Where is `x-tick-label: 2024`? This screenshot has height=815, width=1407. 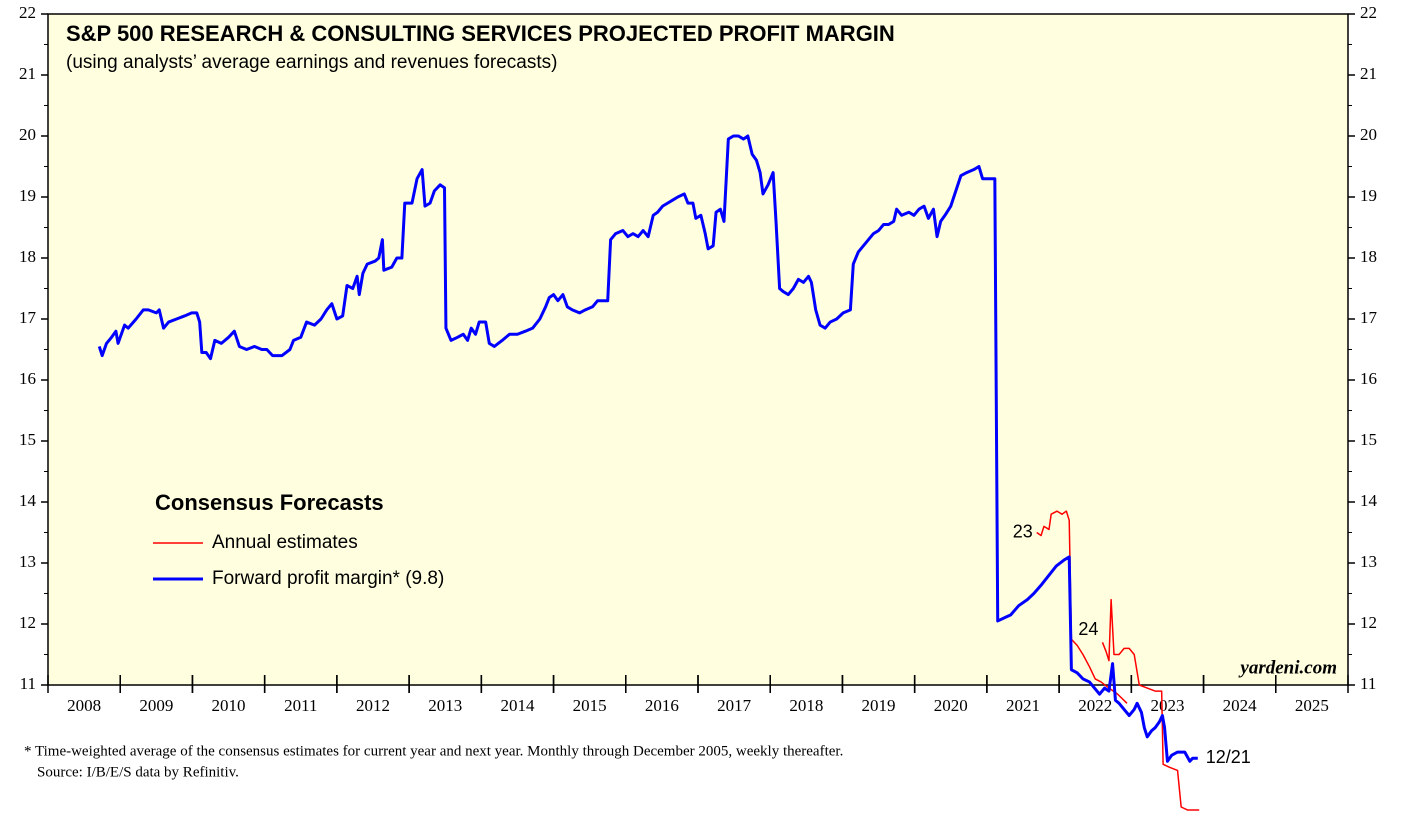
x-tick-label: 2024 is located at coordinates (1240, 705).